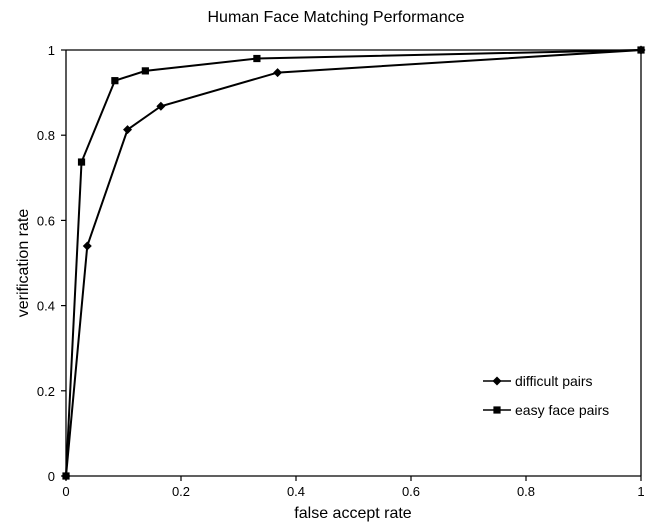  Describe the element at coordinates (46, 220) in the screenshot. I see `y-tick-label: 0.6` at that location.